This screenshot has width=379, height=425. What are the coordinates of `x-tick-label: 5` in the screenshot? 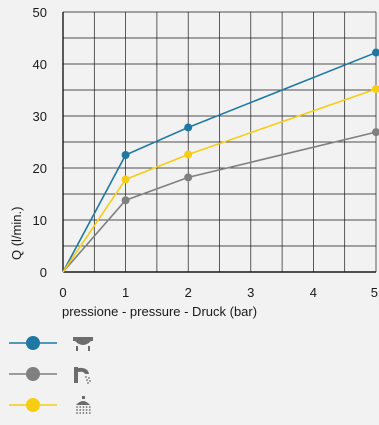 It's located at (374, 292).